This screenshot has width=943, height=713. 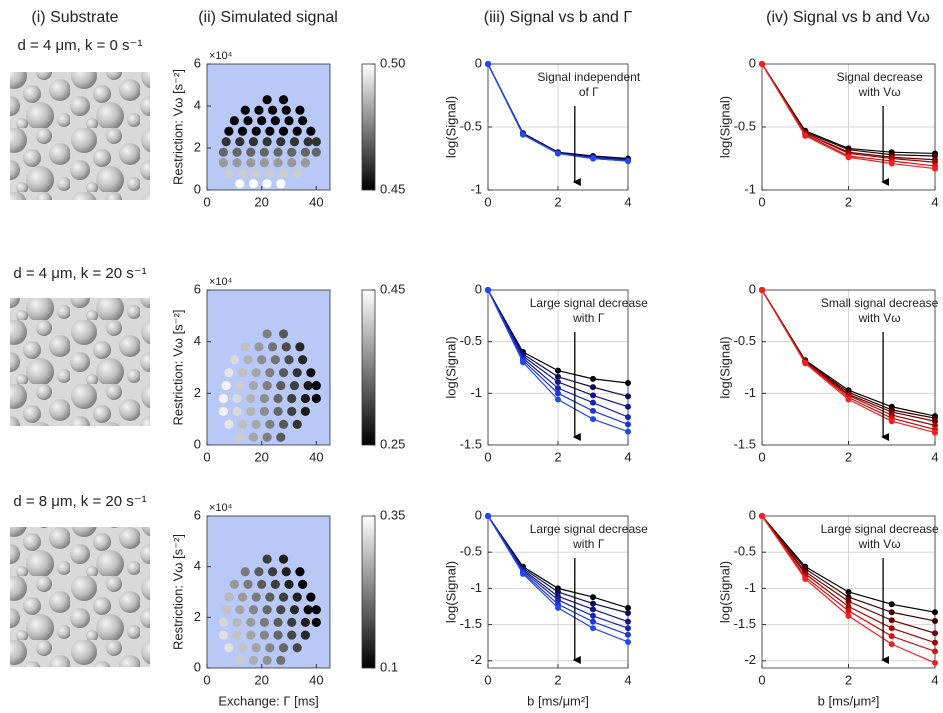 What do you see at coordinates (79, 501) in the screenshot?
I see `row-label: d = 8 μm, k = 20 s⁻¹` at bounding box center [79, 501].